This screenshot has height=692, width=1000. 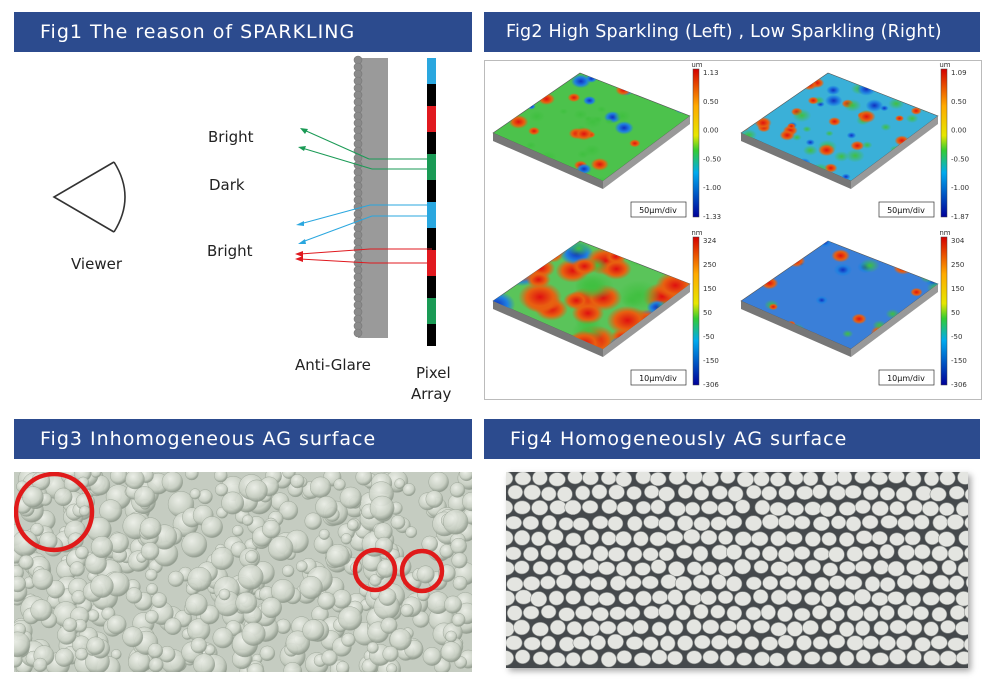 I want to click on fig4-micrograph, so click(x=737, y=570).